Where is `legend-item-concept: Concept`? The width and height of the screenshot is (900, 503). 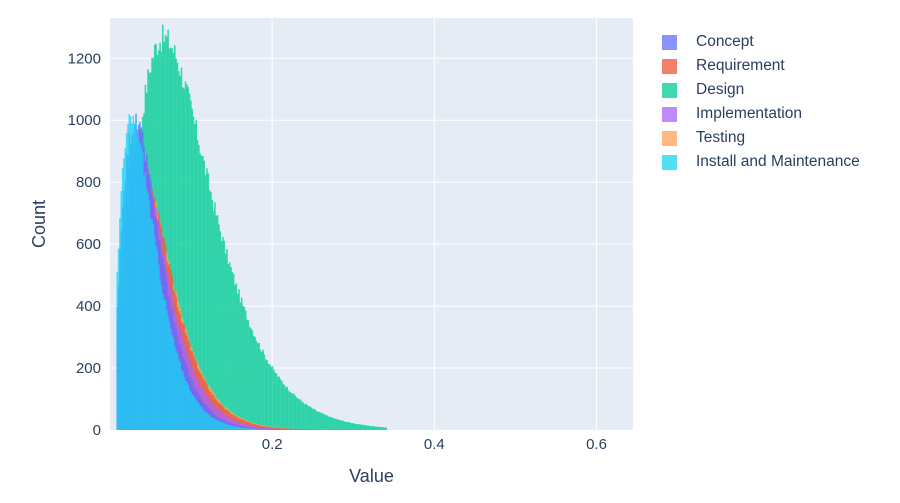 legend-item-concept: Concept is located at coordinates (761, 42).